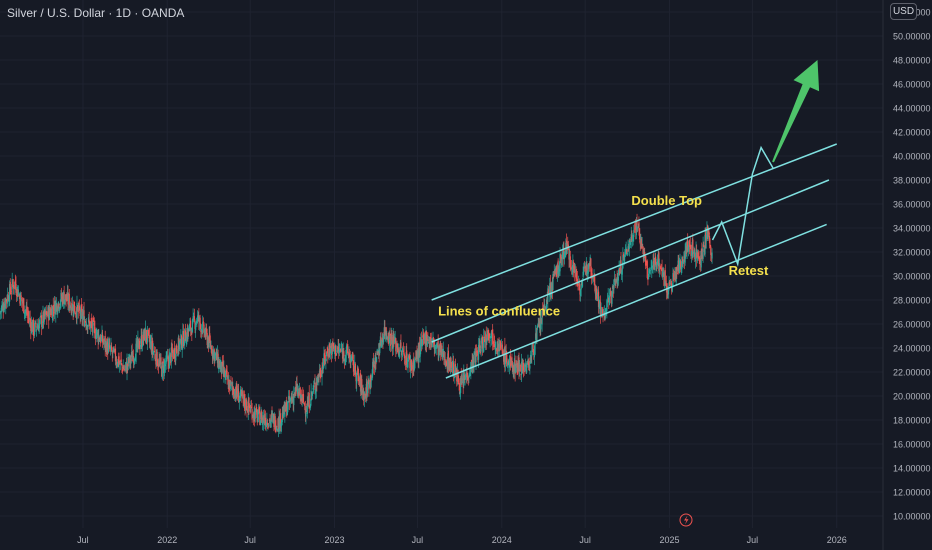 Image resolution: width=932 pixels, height=550 pixels. Describe the element at coordinates (912, 205) in the screenshot. I see `price-tick-label: 36.00000` at that location.